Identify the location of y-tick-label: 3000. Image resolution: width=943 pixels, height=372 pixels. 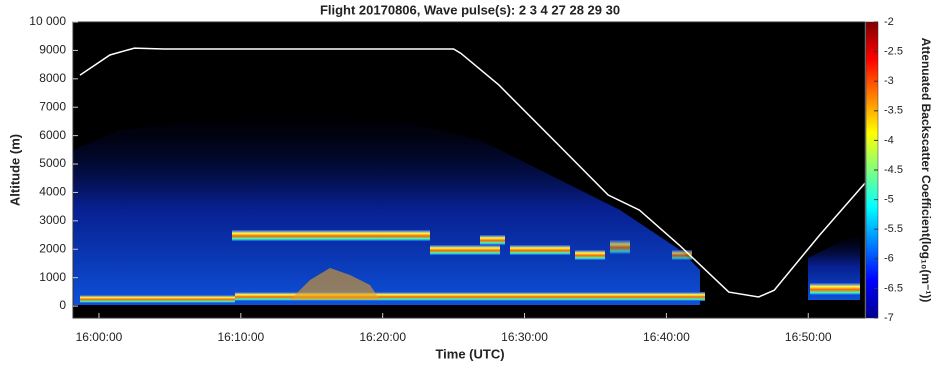
(52, 220).